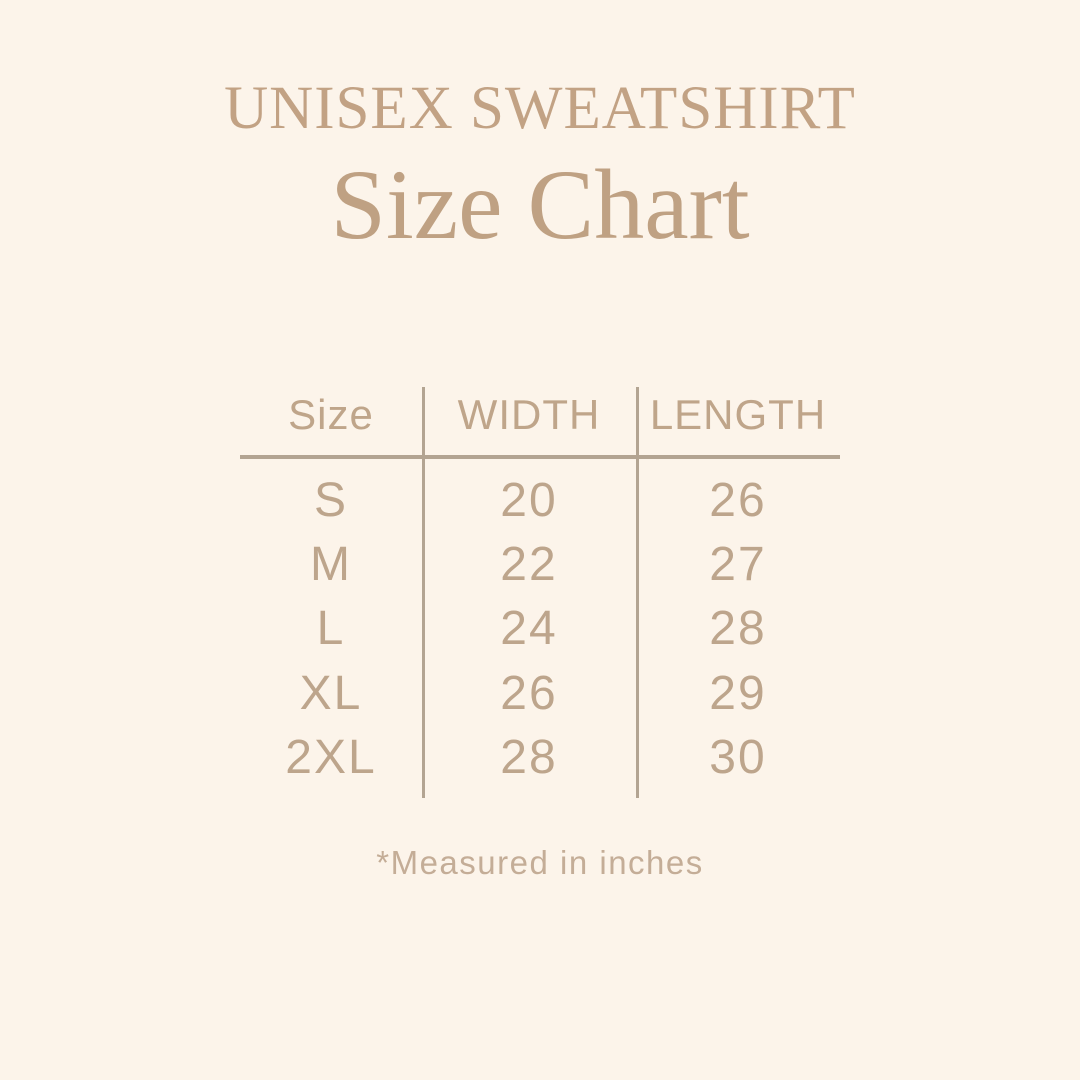  I want to click on width-cell: 22, so click(529, 564).